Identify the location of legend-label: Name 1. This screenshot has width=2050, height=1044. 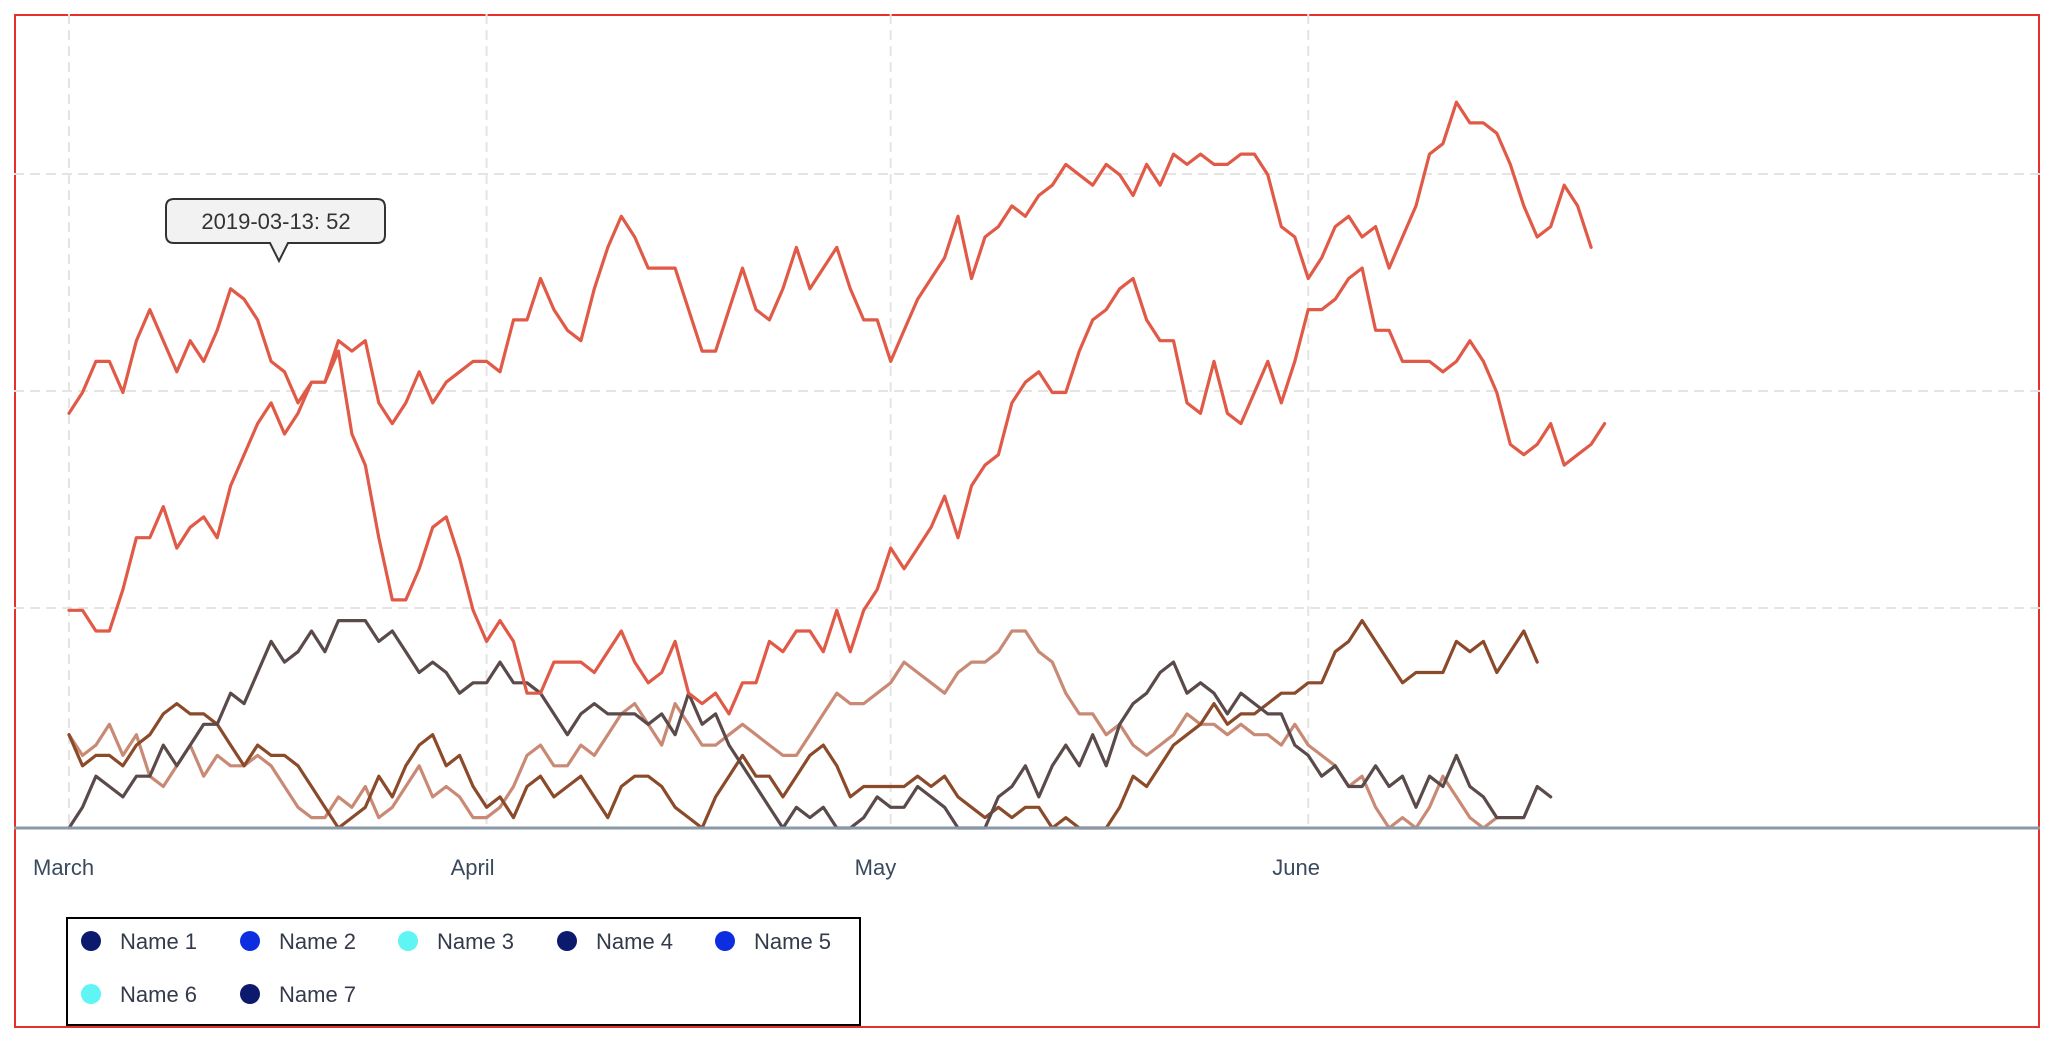
(158, 941).